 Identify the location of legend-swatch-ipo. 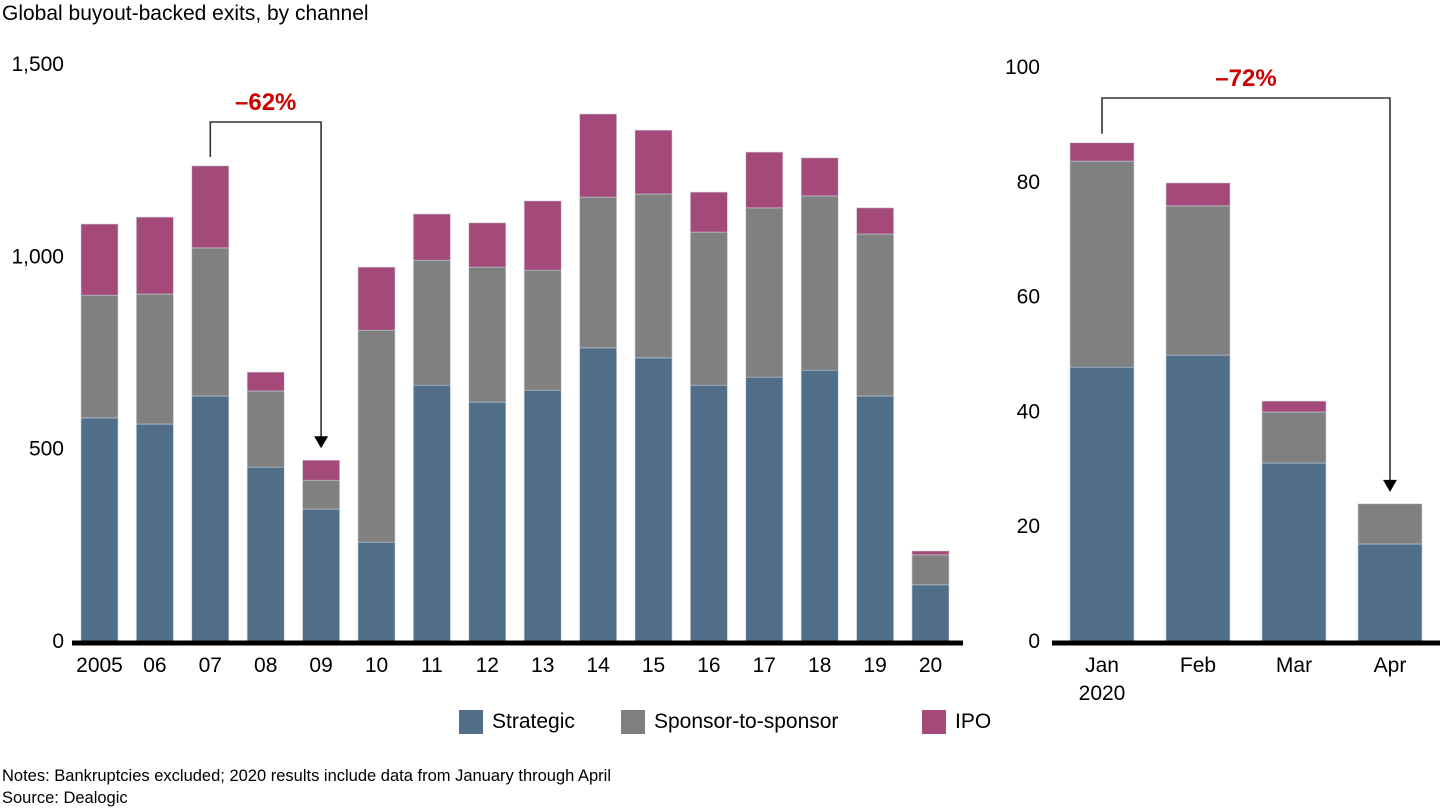
(934, 722).